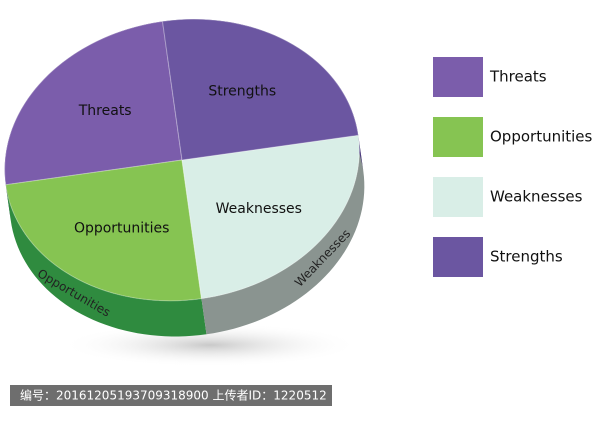  I want to click on slice-label: Opportunities, so click(122, 228).